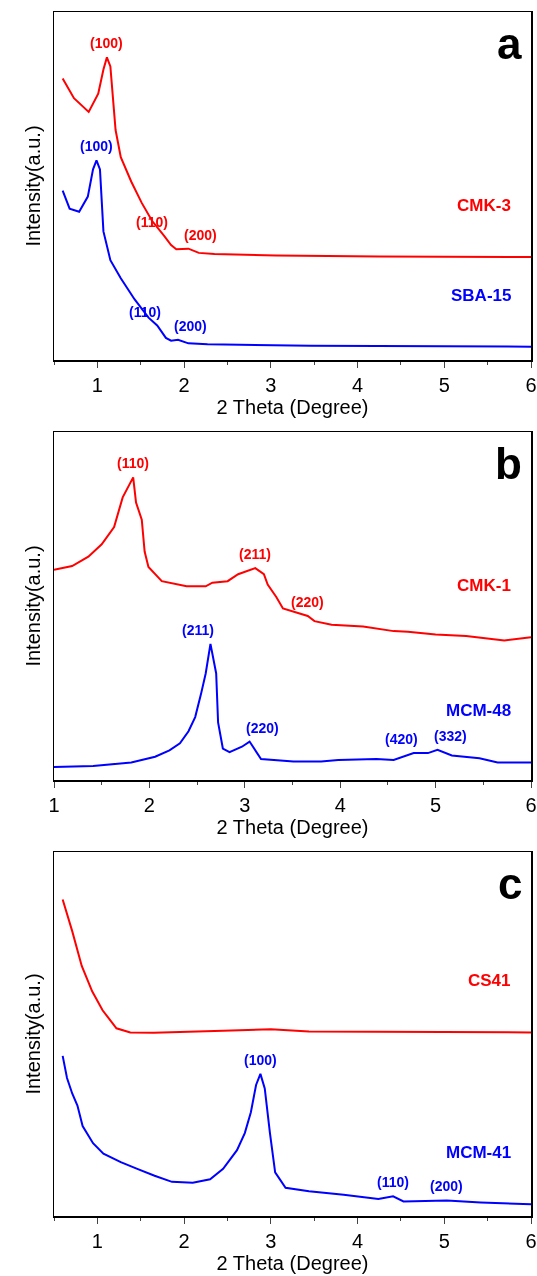 This screenshot has height=1276, width=537. What do you see at coordinates (481, 295) in the screenshot?
I see `text: SBA-15` at bounding box center [481, 295].